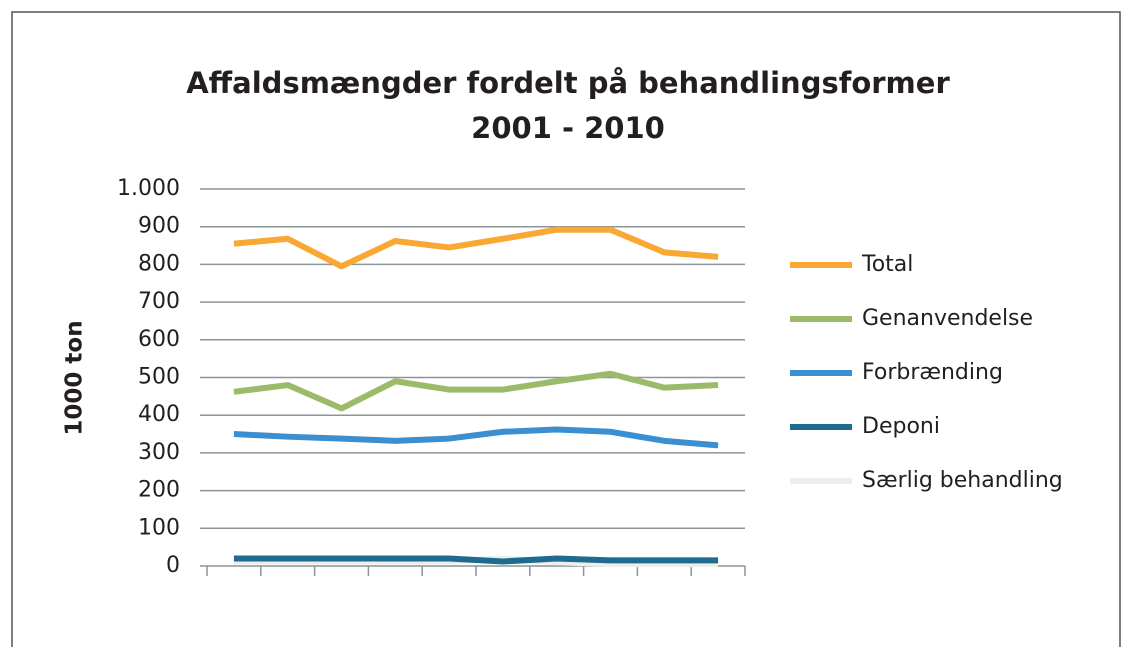  Describe the element at coordinates (932, 372) in the screenshot. I see `legend-label: Forbrænding` at that location.